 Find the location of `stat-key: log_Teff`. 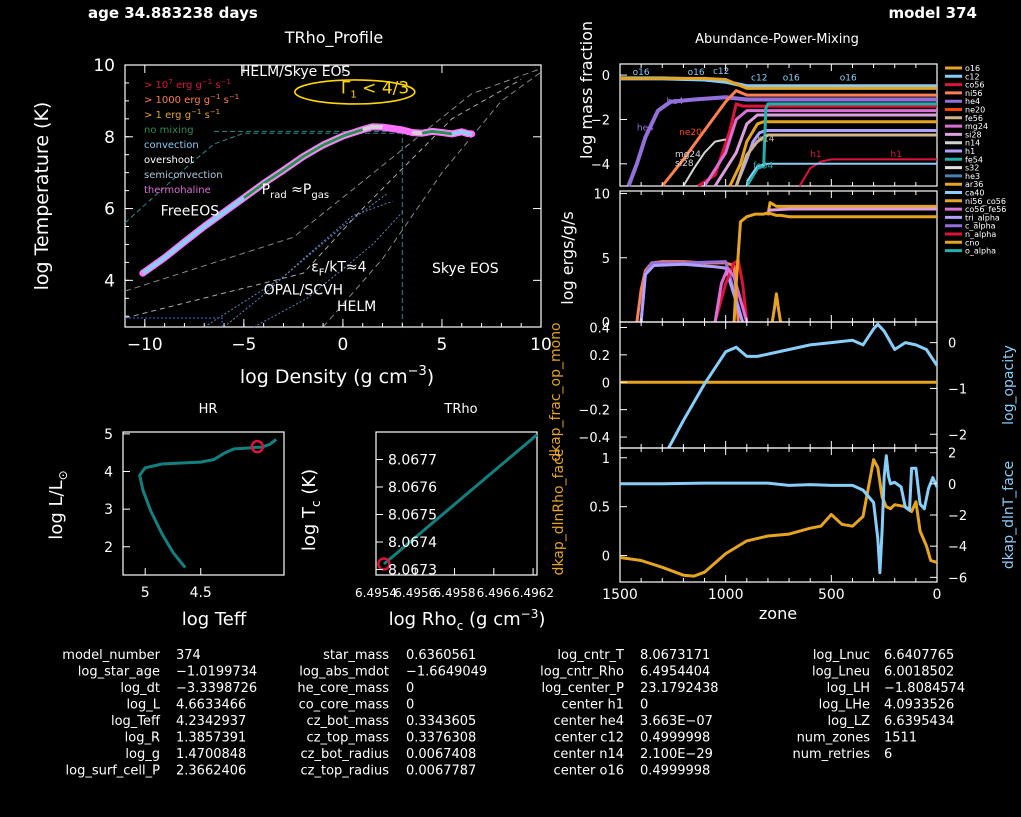

stat-key: log_Teff is located at coordinates (136, 721).